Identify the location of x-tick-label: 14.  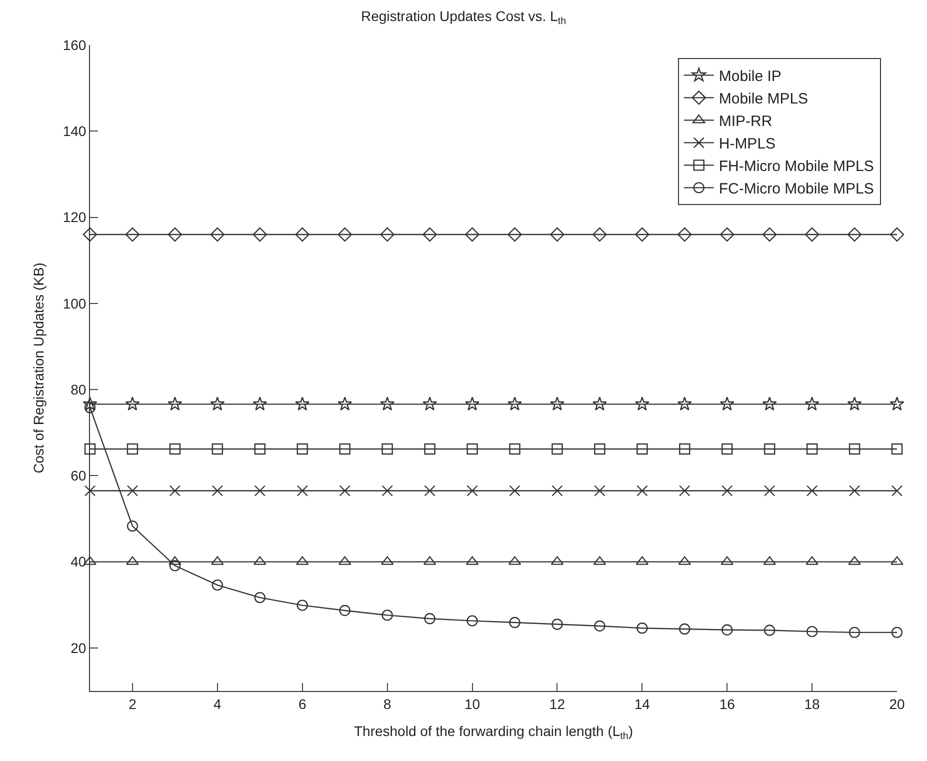
(642, 704).